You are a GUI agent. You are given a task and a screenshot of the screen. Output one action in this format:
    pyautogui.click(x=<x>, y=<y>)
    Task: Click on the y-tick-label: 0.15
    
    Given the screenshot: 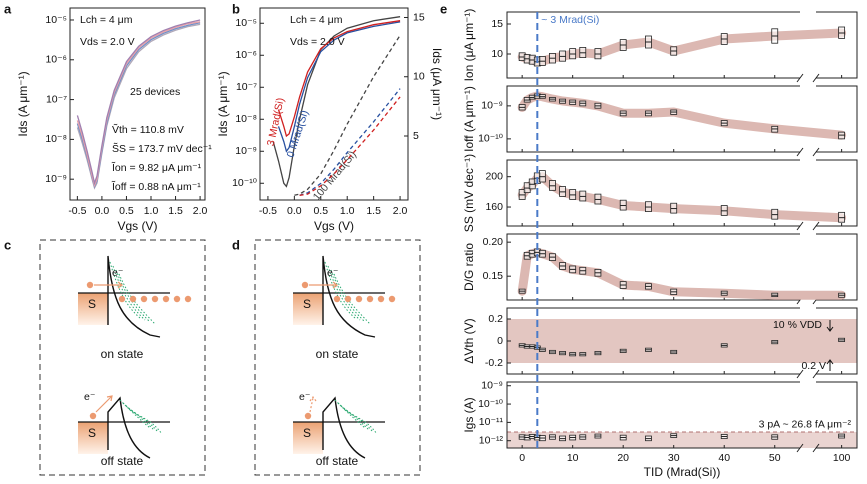 What is the action you would take?
    pyautogui.click(x=493, y=276)
    